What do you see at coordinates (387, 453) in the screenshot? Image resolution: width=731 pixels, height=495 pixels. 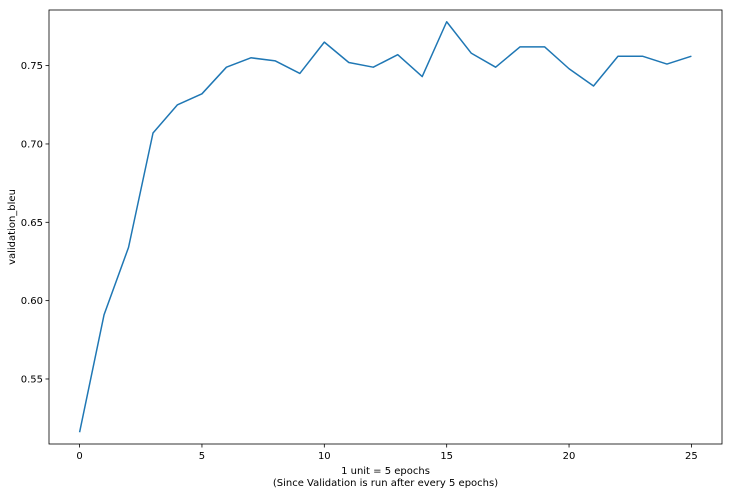 I see `x-axis: 0 5 10 15 20 25` at bounding box center [387, 453].